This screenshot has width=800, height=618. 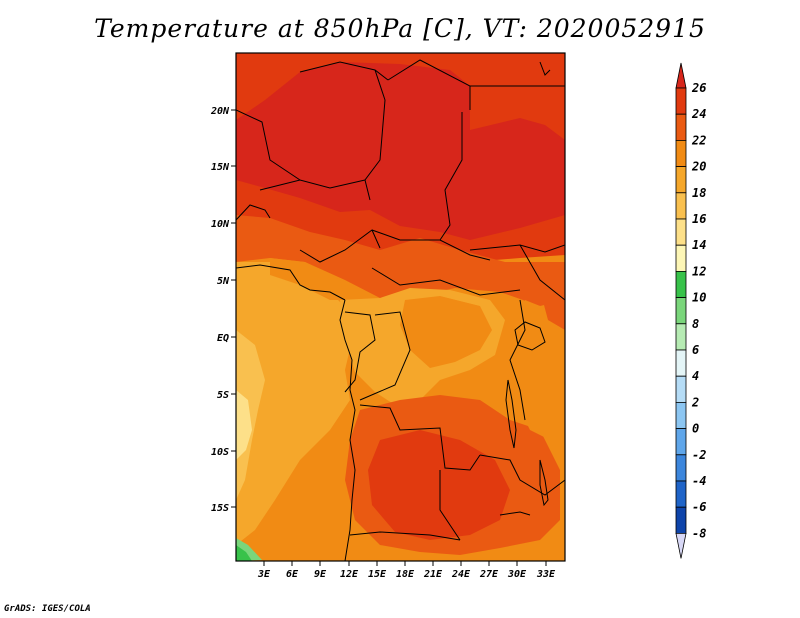 I want to click on colorbar-label: -6, so click(x=699, y=507).